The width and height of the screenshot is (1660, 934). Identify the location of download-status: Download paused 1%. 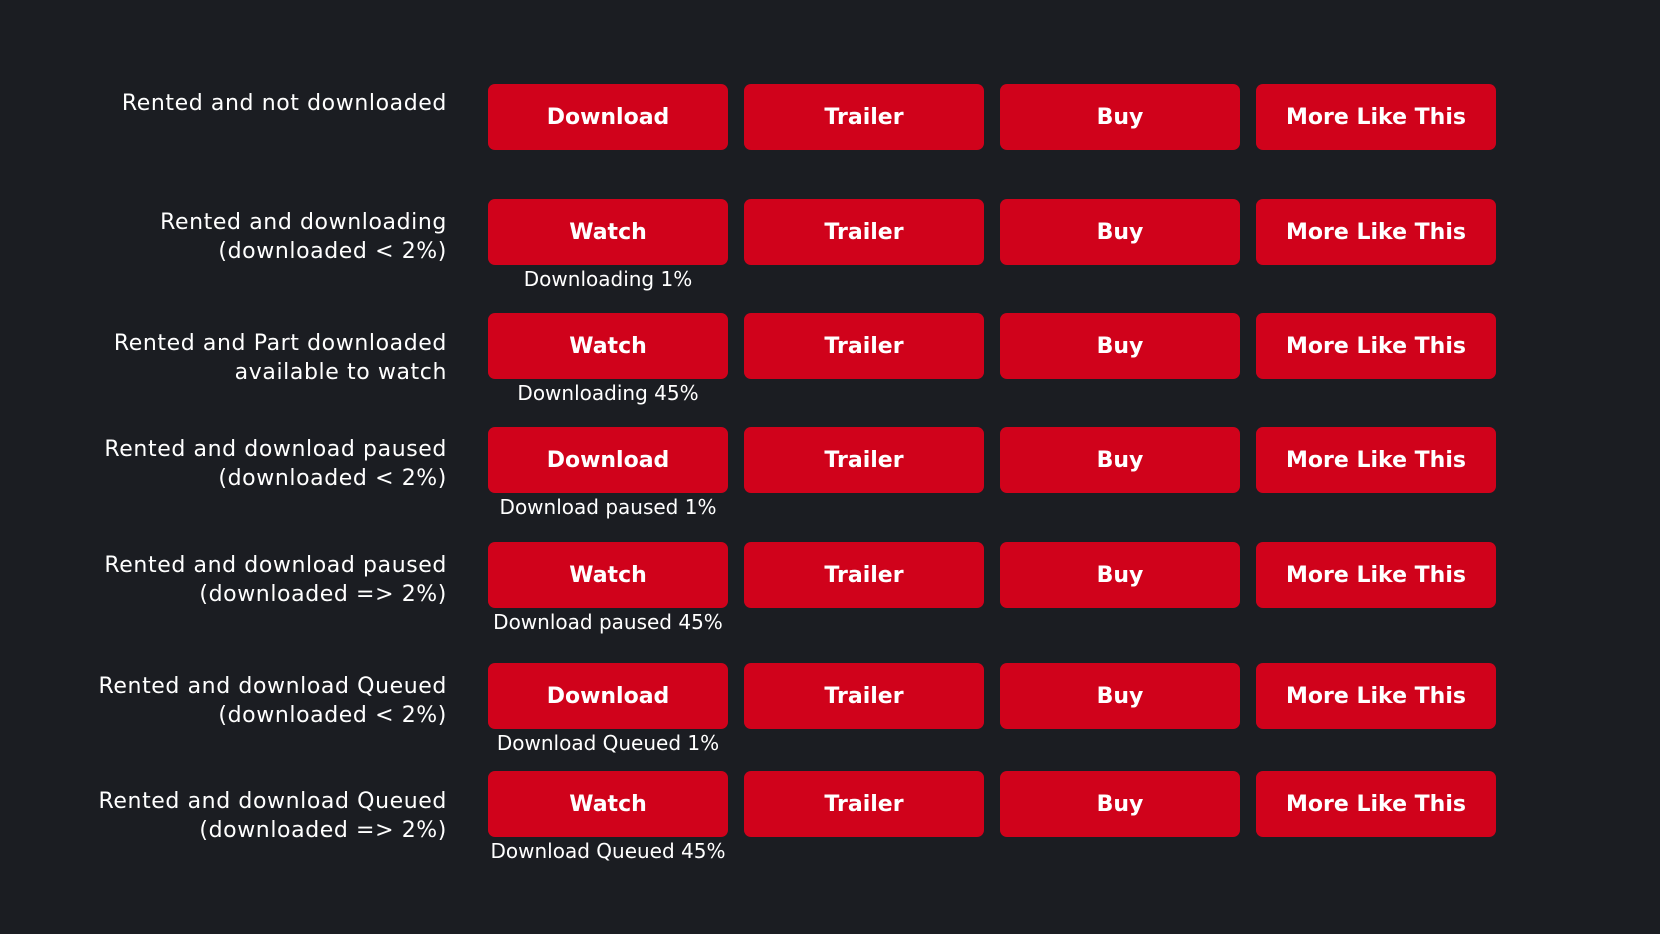
(608, 507).